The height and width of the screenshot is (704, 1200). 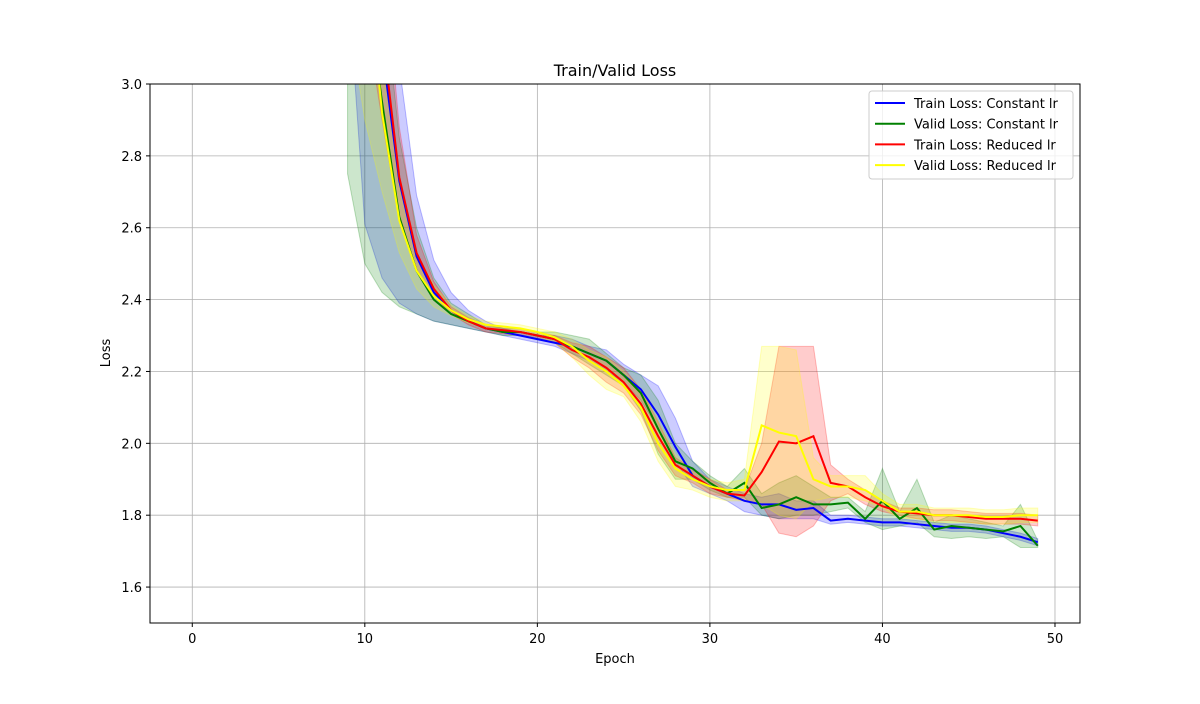 What do you see at coordinates (131, 157) in the screenshot?
I see `y-tick-label: 2.8` at bounding box center [131, 157].